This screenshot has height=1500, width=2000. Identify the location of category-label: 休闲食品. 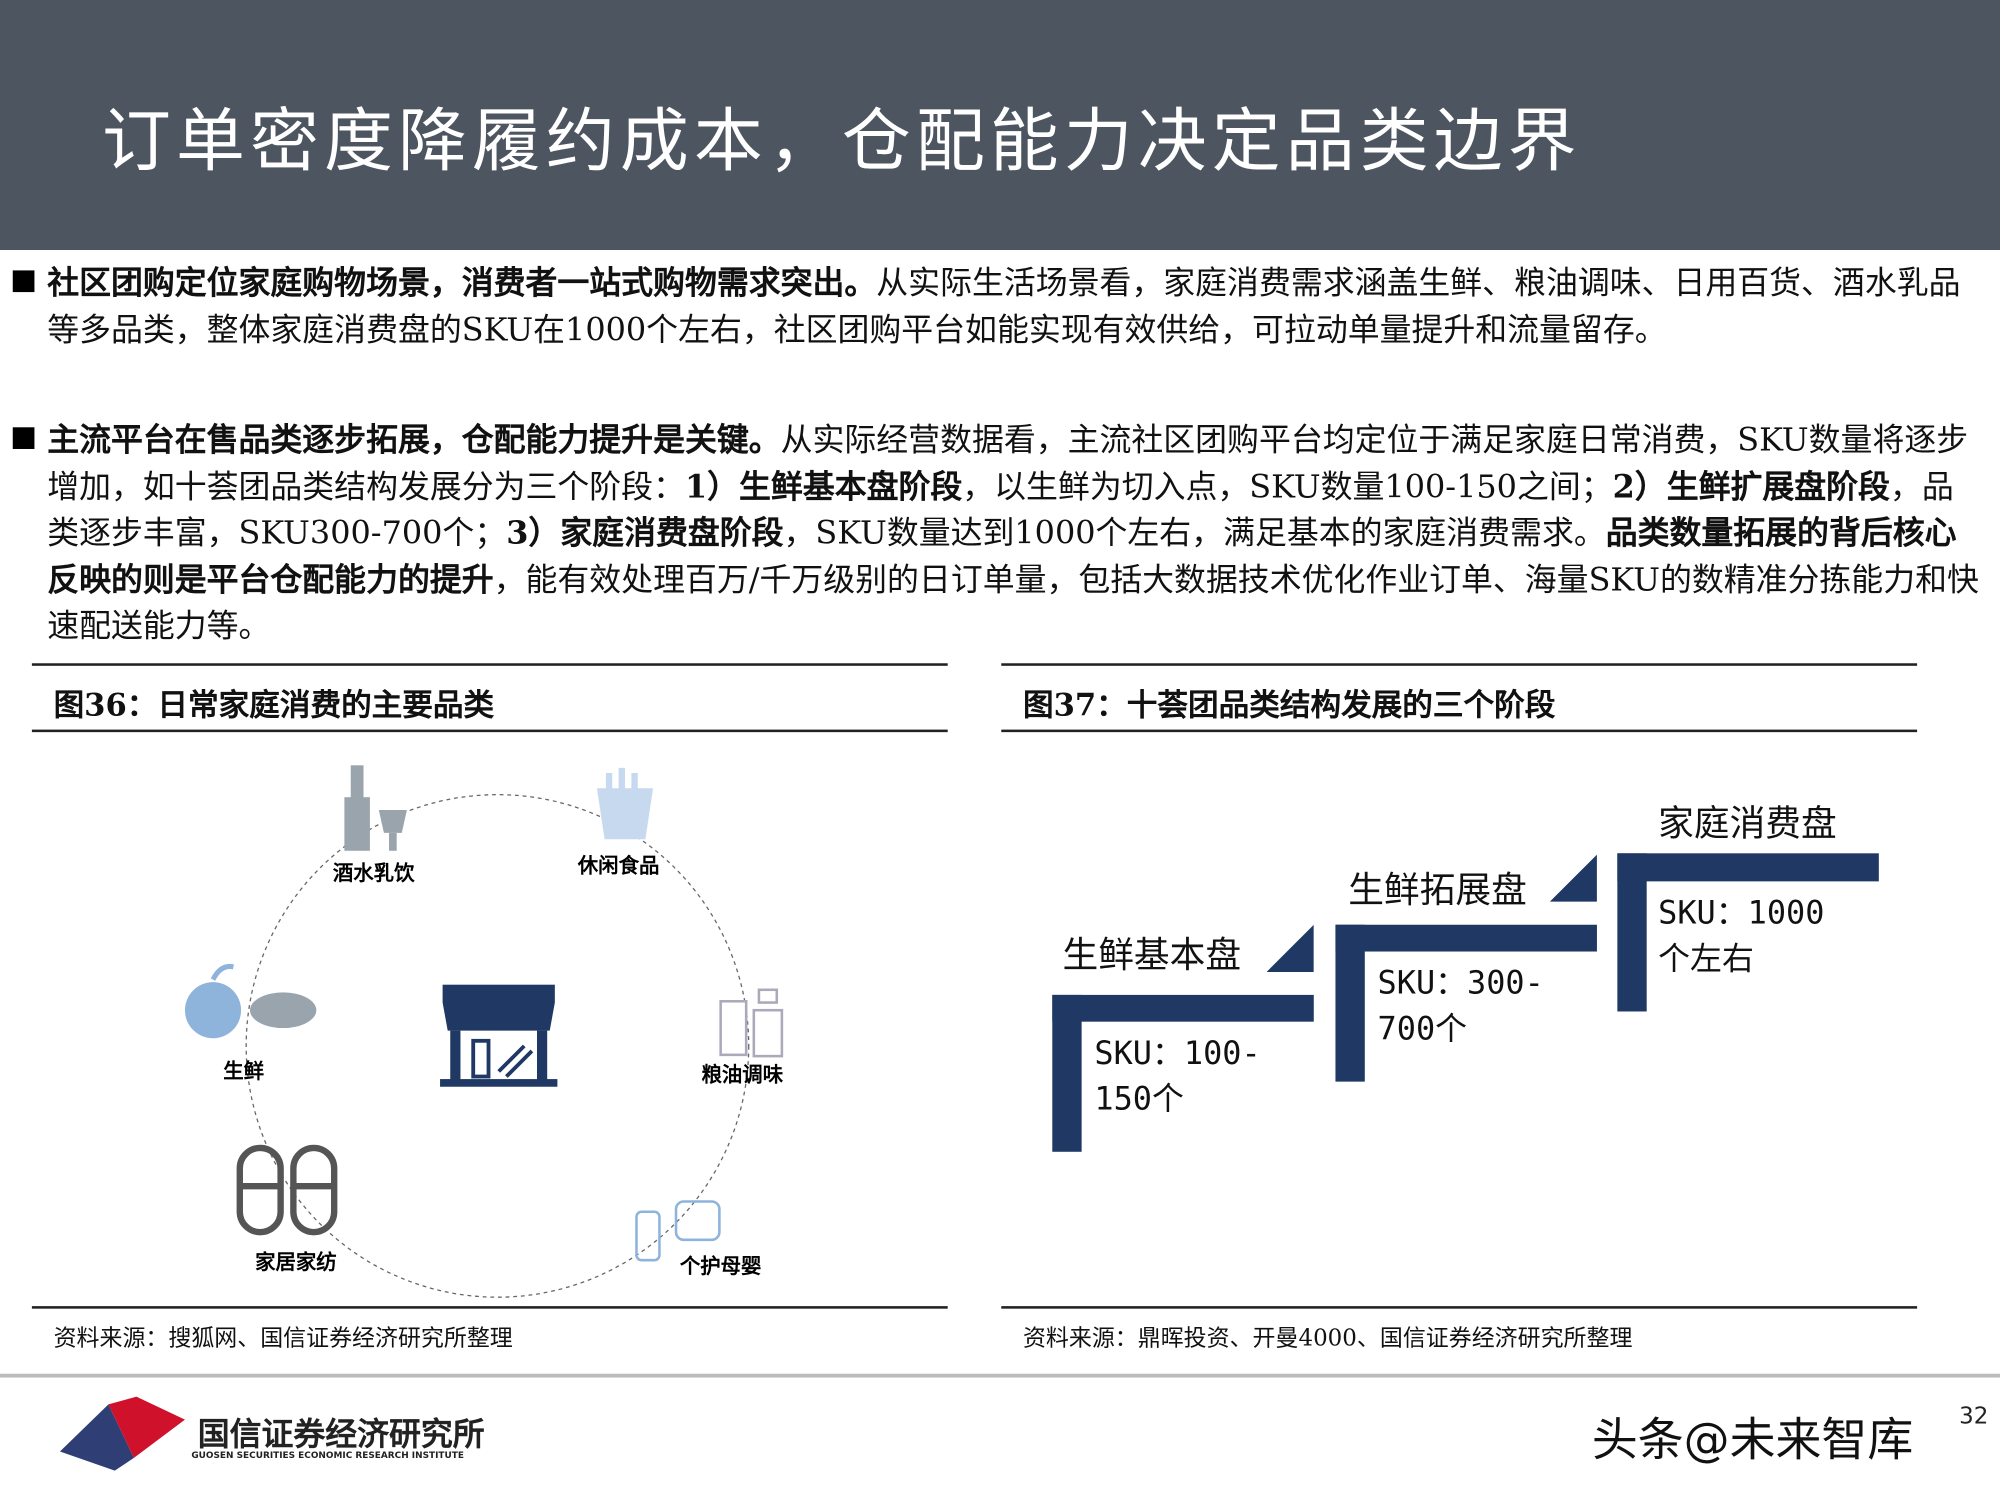
(618, 865).